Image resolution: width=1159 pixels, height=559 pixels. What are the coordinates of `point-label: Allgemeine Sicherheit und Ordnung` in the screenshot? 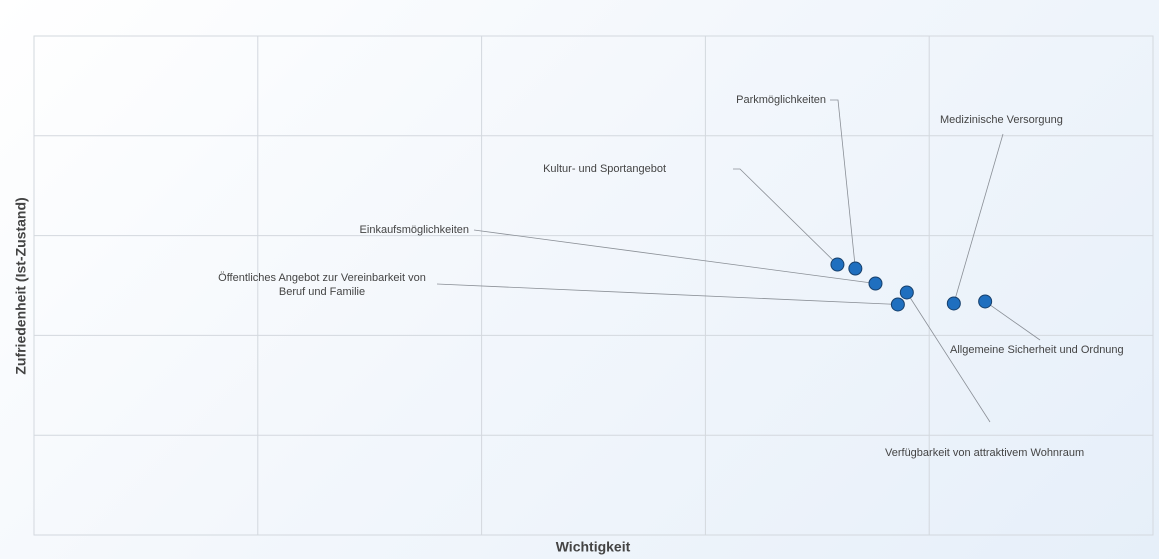 It's located at (1037, 350).